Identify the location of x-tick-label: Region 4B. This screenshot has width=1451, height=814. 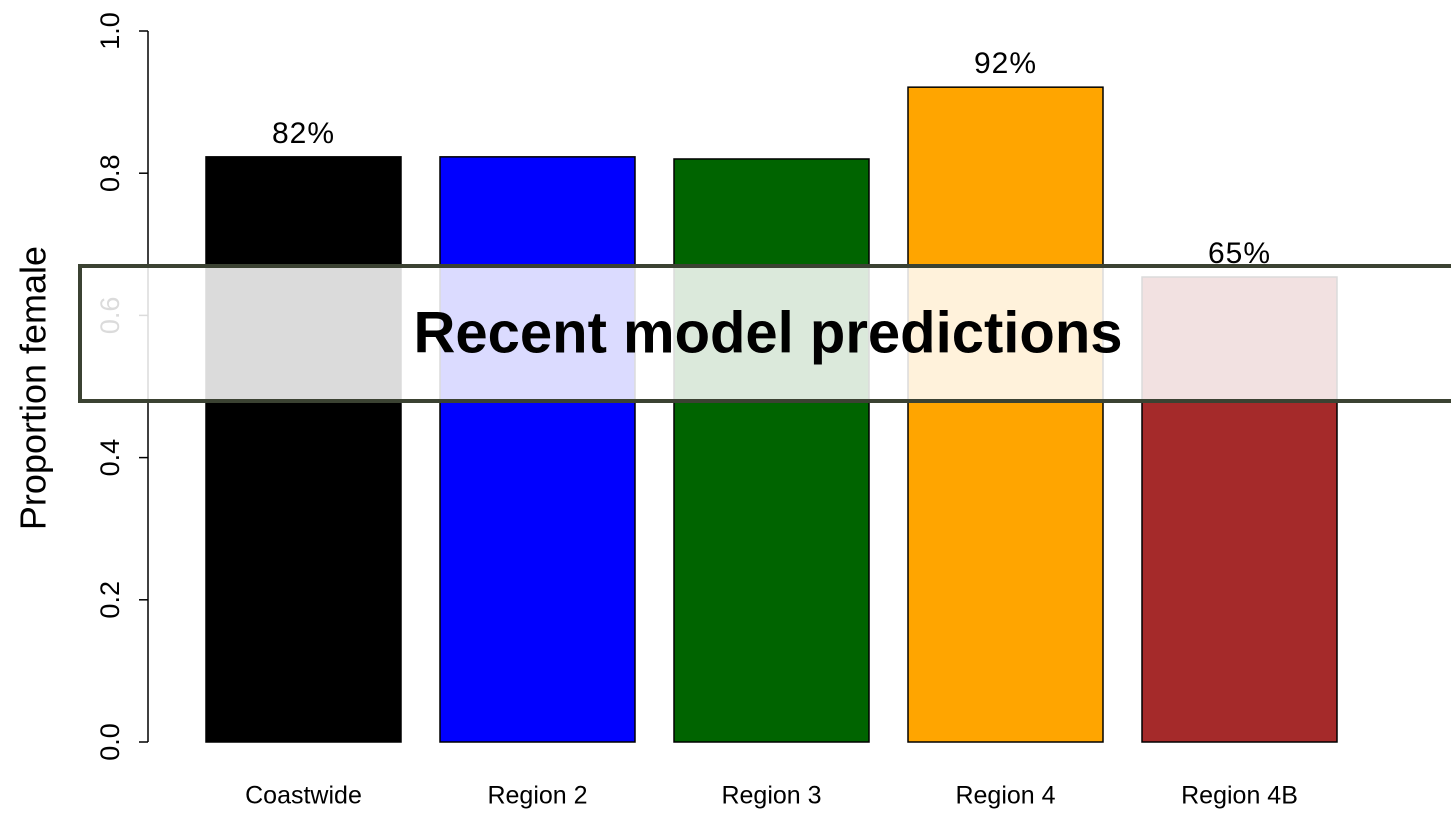
(1239, 796).